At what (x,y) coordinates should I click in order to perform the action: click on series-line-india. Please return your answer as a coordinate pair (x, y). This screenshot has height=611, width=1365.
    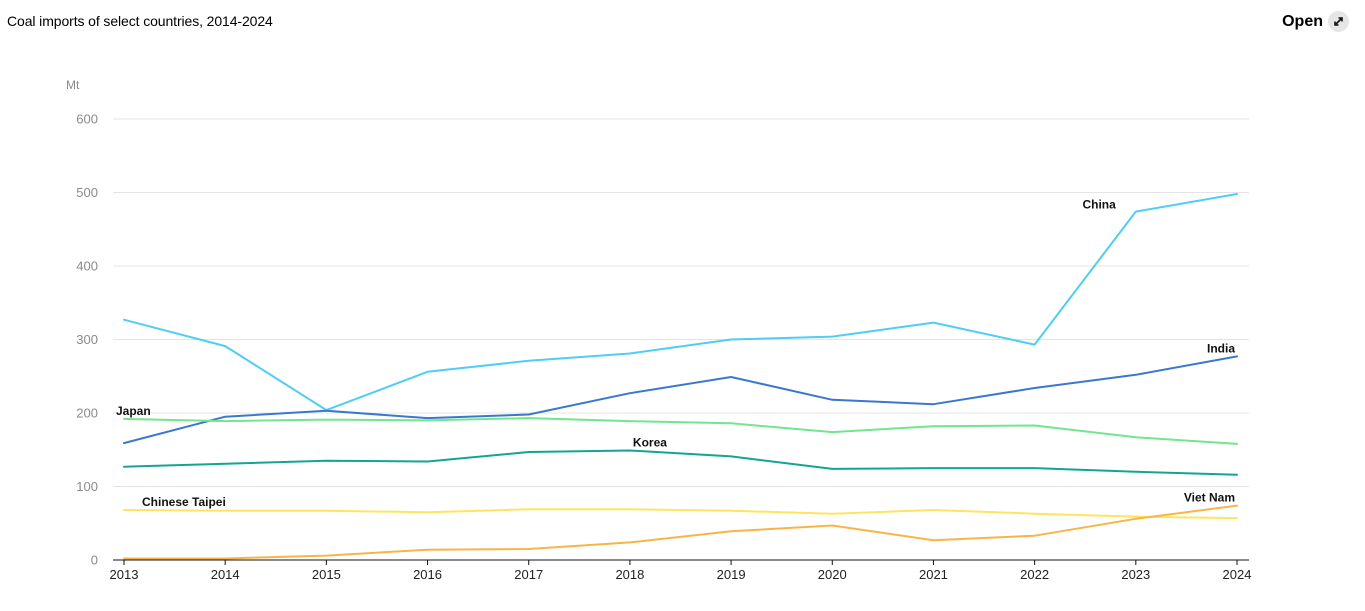
    Looking at the image, I should click on (680, 400).